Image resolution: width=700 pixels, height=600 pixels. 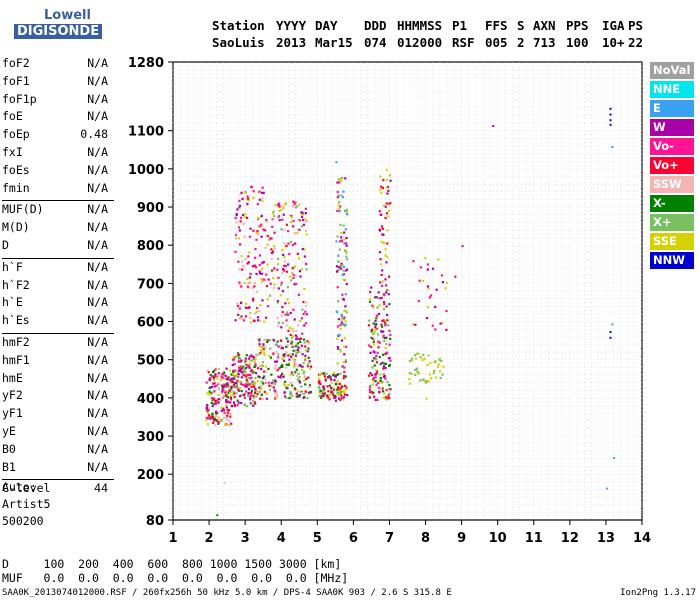 What do you see at coordinates (672, 241) in the screenshot?
I see `legend-item: SSE` at bounding box center [672, 241].